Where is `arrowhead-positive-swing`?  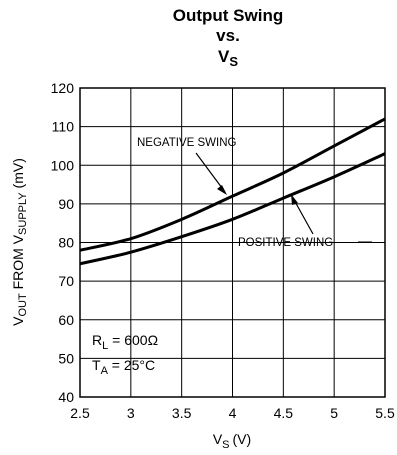 arrowhead-positive-swing is located at coordinates (294, 199).